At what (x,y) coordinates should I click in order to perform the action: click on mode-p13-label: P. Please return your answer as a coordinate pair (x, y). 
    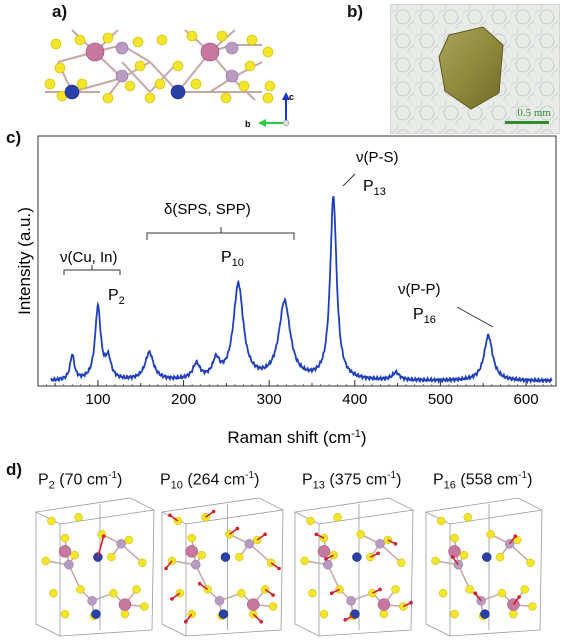
    Looking at the image, I should click on (307, 480).